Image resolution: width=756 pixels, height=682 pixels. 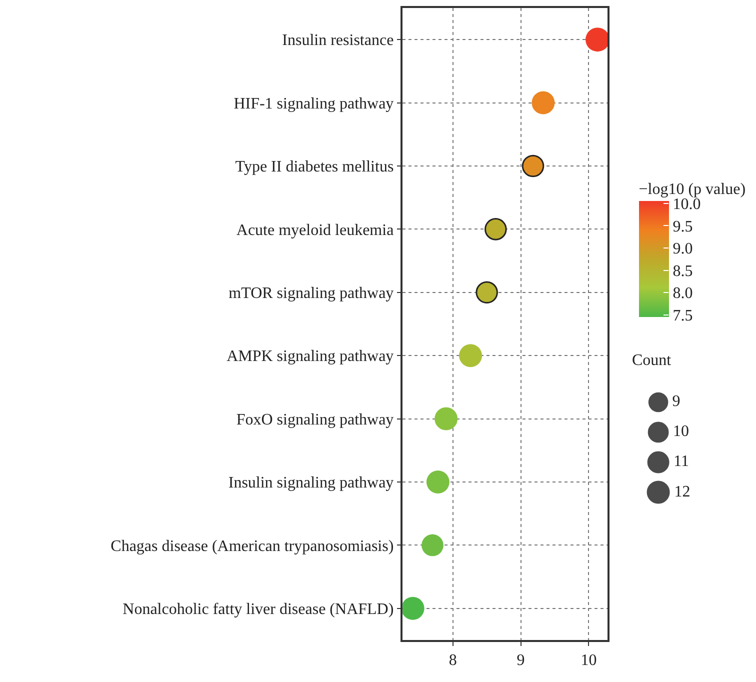 What do you see at coordinates (682, 249) in the screenshot?
I see `color-bar-label: 9.0` at bounding box center [682, 249].